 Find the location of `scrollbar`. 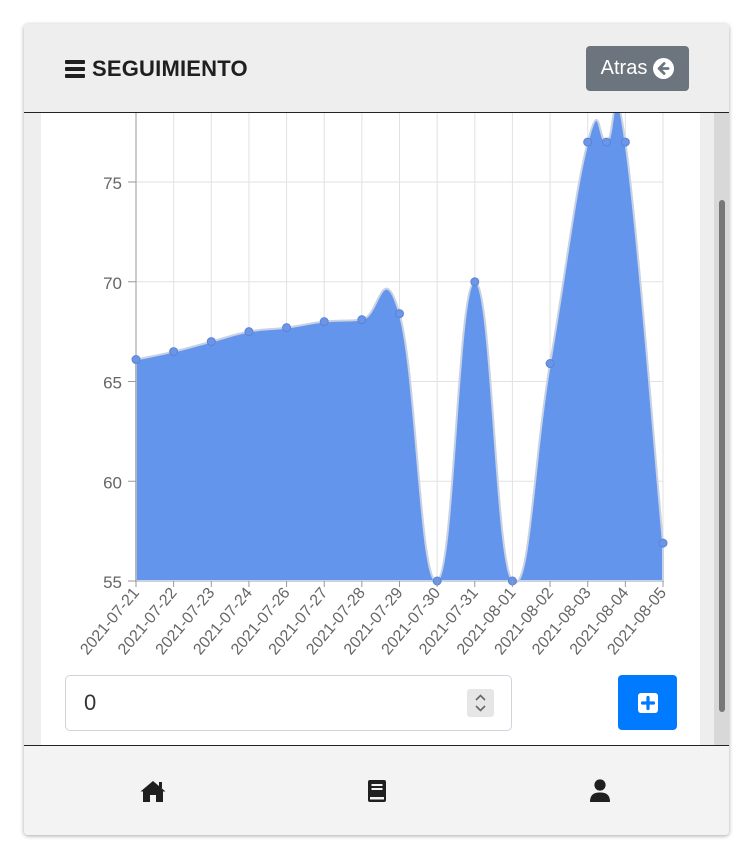

scrollbar is located at coordinates (721, 429).